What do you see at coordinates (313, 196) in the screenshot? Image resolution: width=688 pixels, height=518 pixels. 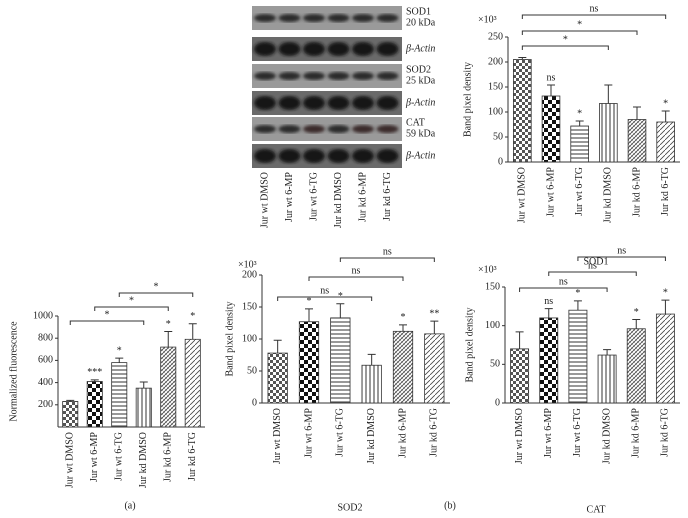 I see `lane-label: Jur wt 6-TG` at bounding box center [313, 196].